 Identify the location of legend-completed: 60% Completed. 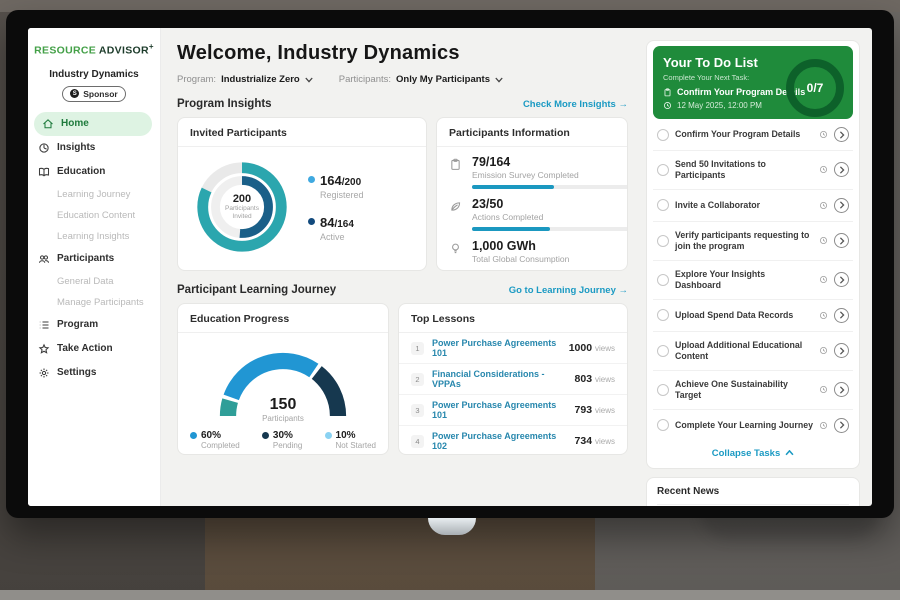
(215, 440).